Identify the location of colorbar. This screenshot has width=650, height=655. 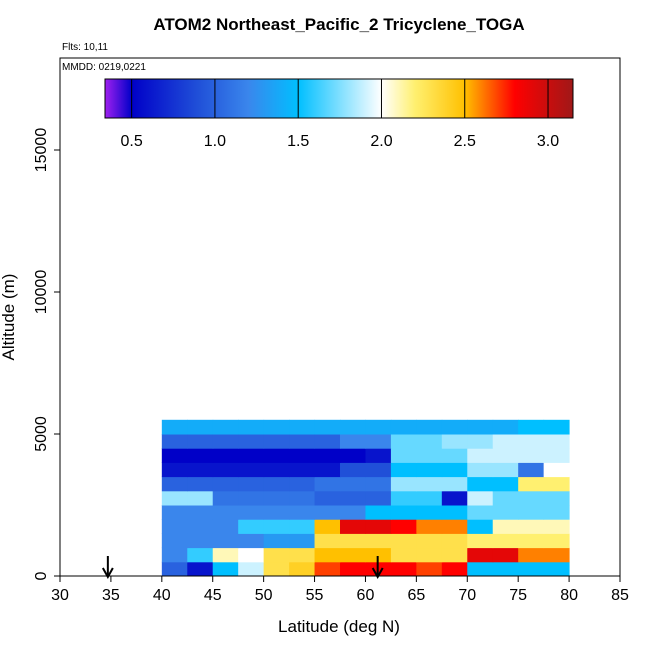
(339, 98).